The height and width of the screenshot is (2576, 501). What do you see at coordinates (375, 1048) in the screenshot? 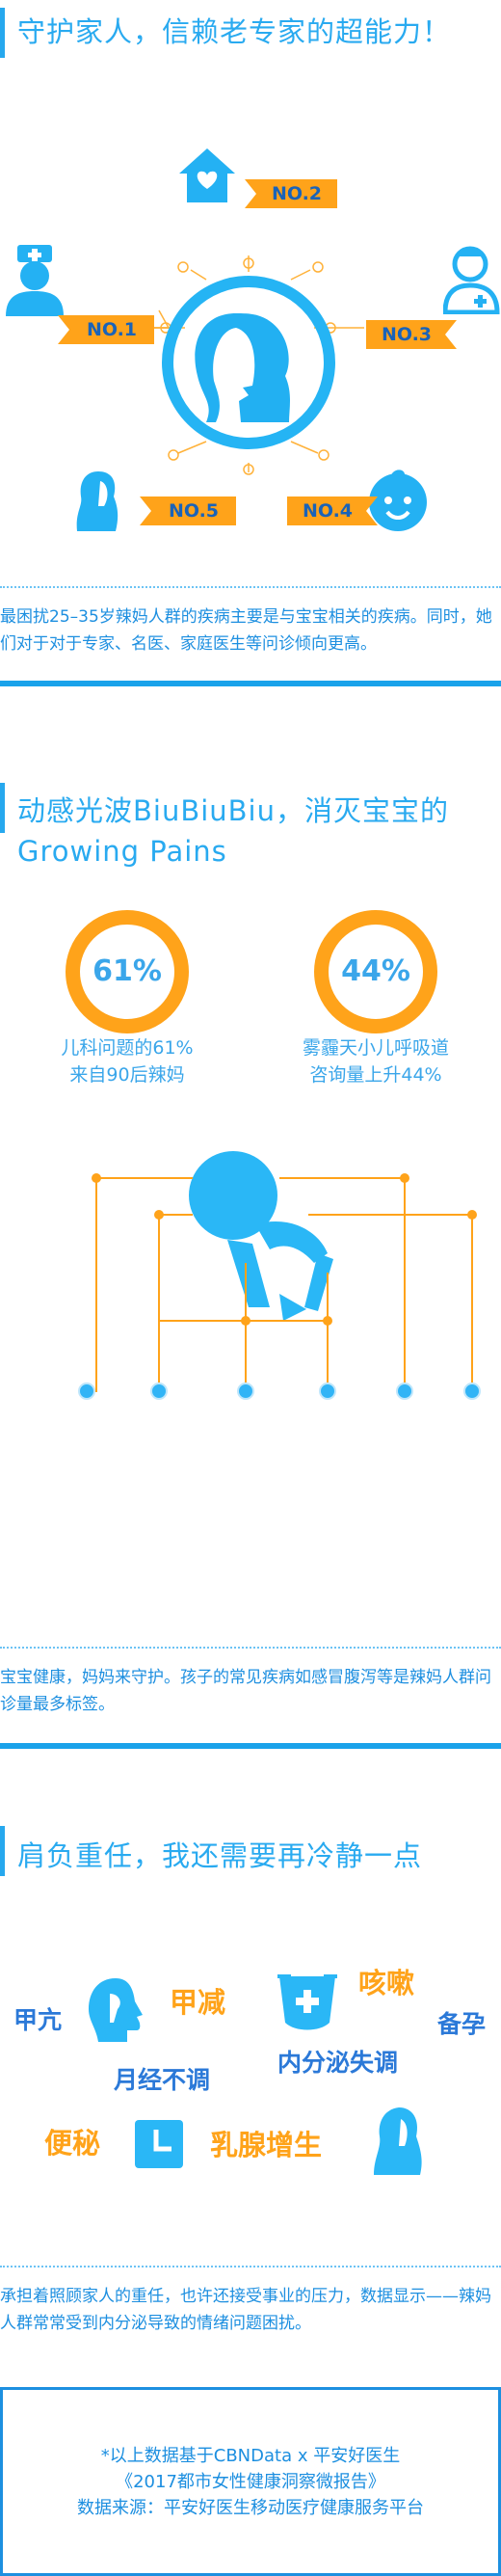
I see `stat-44-line1: 雾霾天小儿呼吸道` at bounding box center [375, 1048].